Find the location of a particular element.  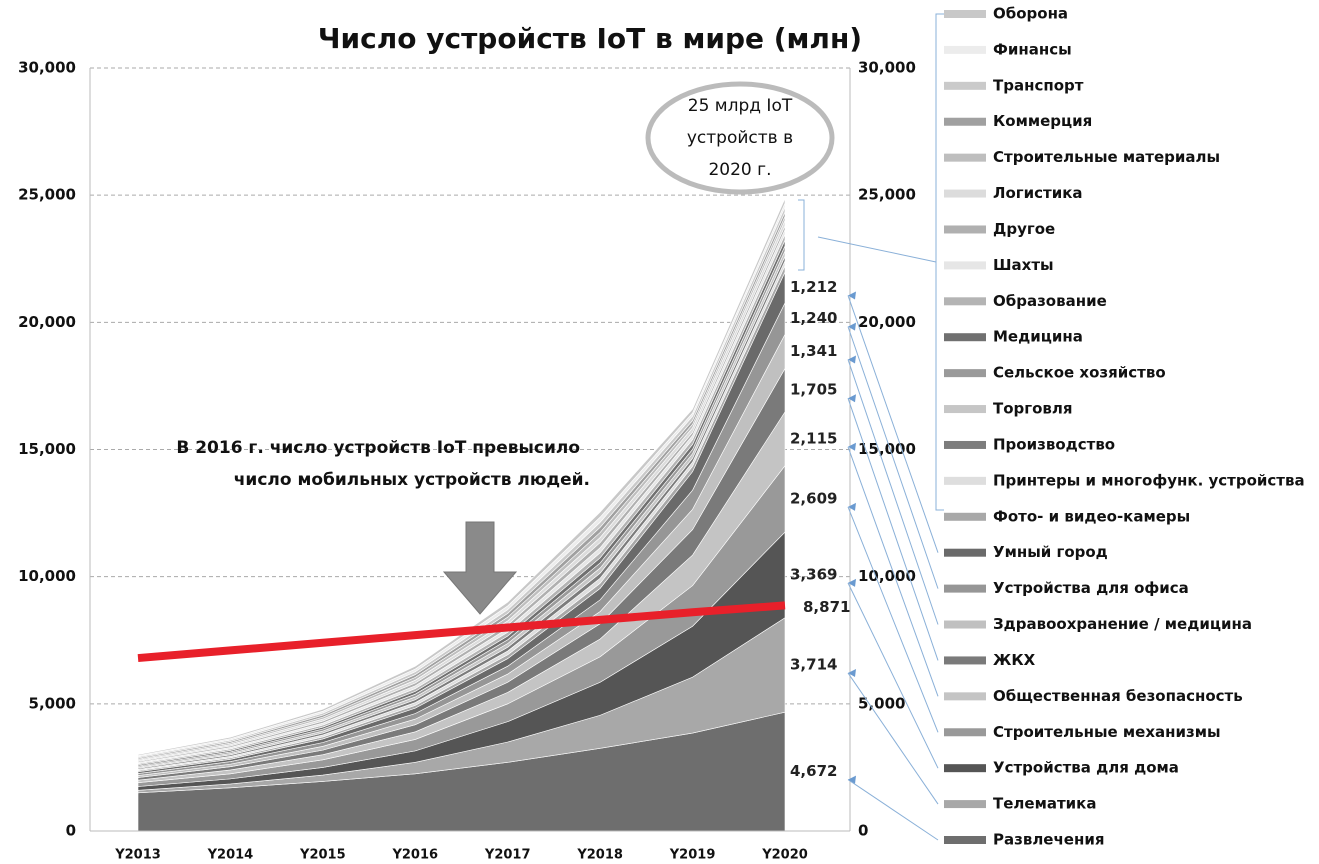

callout-ellipse is located at coordinates (740, 138).